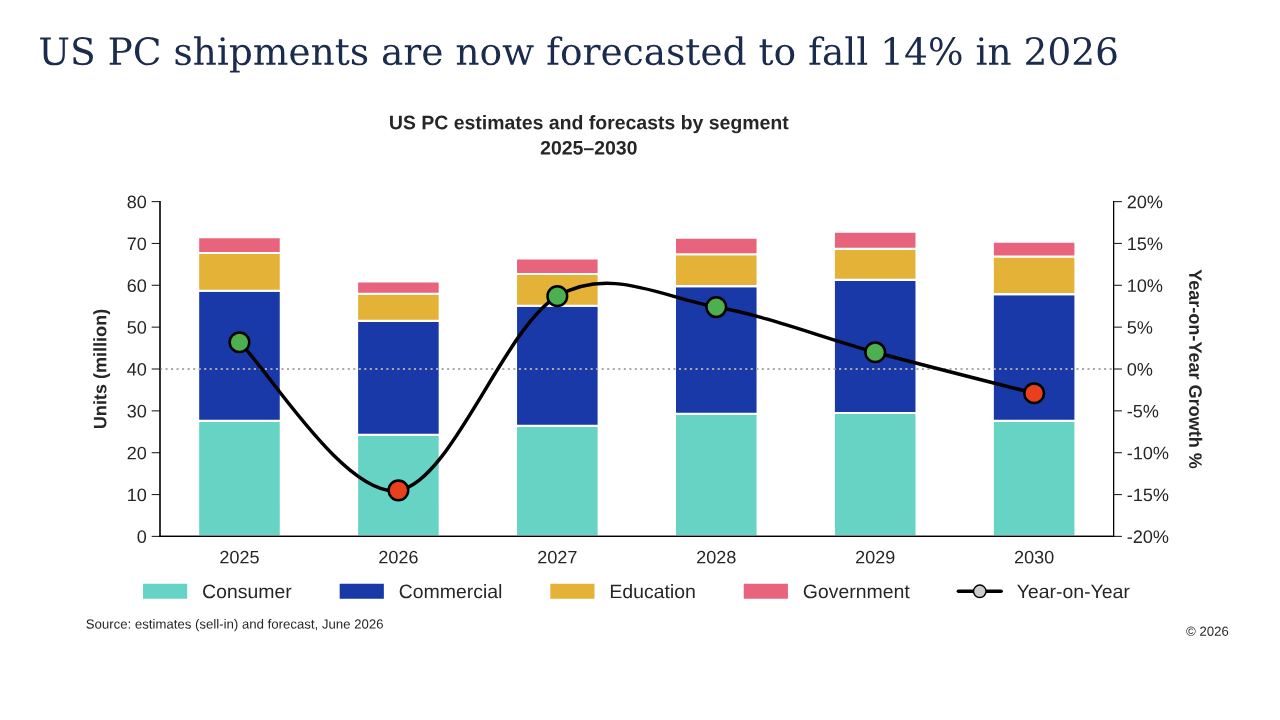 The image size is (1280, 720). I want to click on legend-label: Education, so click(652, 591).